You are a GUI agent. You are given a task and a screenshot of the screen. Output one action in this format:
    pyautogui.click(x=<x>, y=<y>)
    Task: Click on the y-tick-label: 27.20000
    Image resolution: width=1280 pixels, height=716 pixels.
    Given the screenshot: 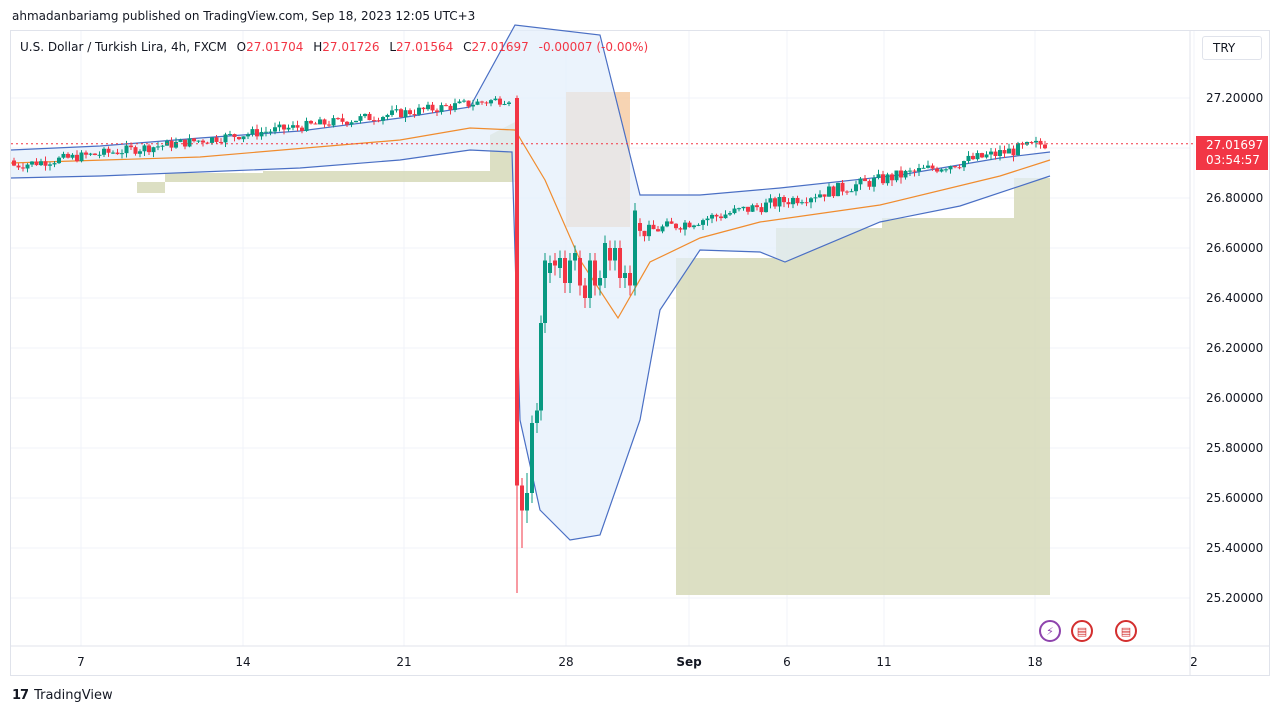 What is the action you would take?
    pyautogui.click(x=1234, y=98)
    